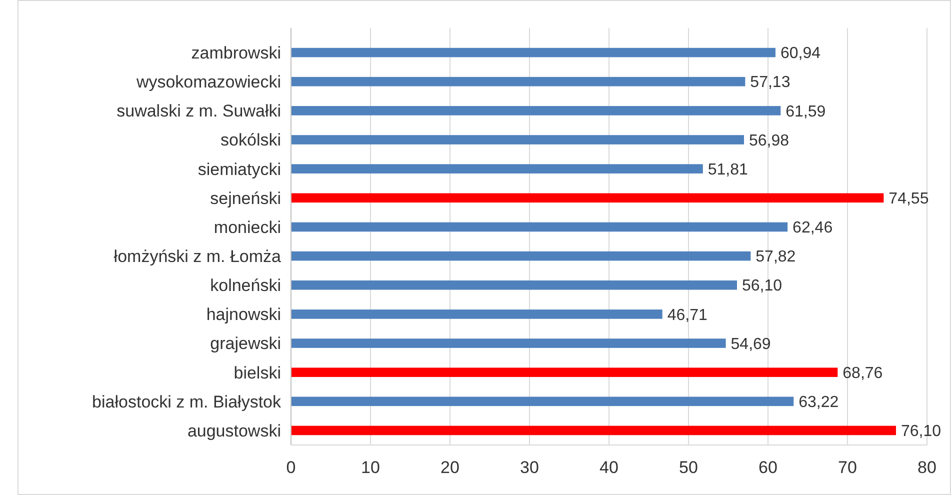 This screenshot has height=495, width=951. I want to click on x-tick-label: 50, so click(688, 467).